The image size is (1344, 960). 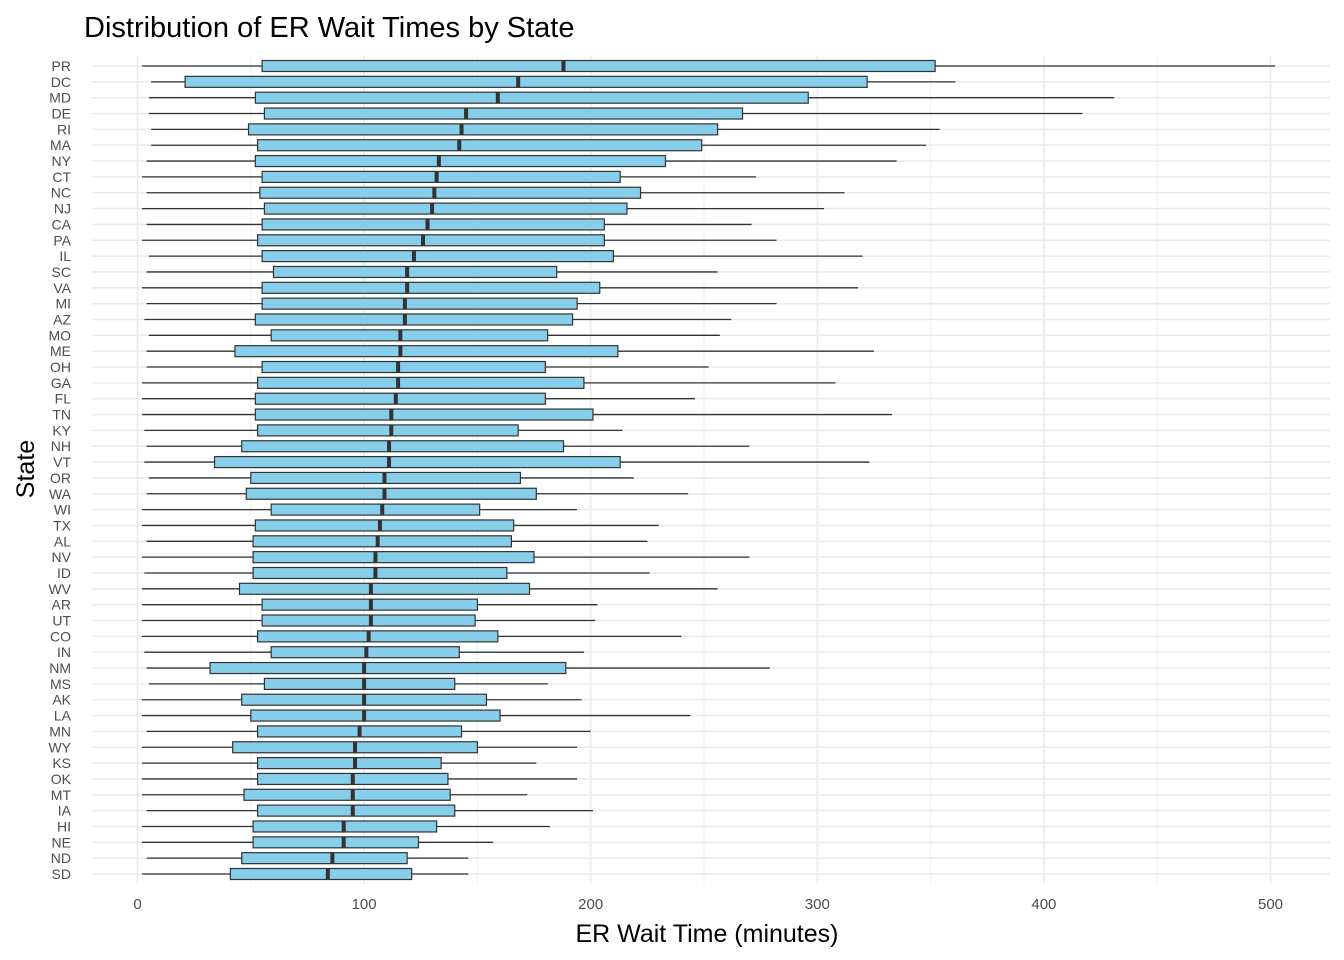 I want to click on y-tick-label: NV, so click(x=62, y=557).